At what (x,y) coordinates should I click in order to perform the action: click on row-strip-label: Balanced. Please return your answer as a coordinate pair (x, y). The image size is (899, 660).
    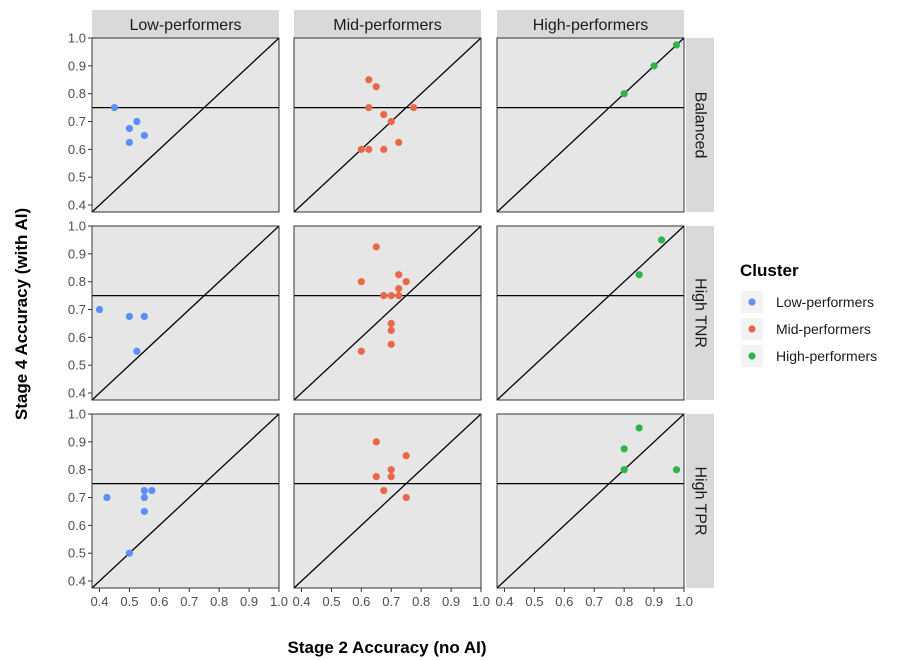
    Looking at the image, I should click on (700, 125).